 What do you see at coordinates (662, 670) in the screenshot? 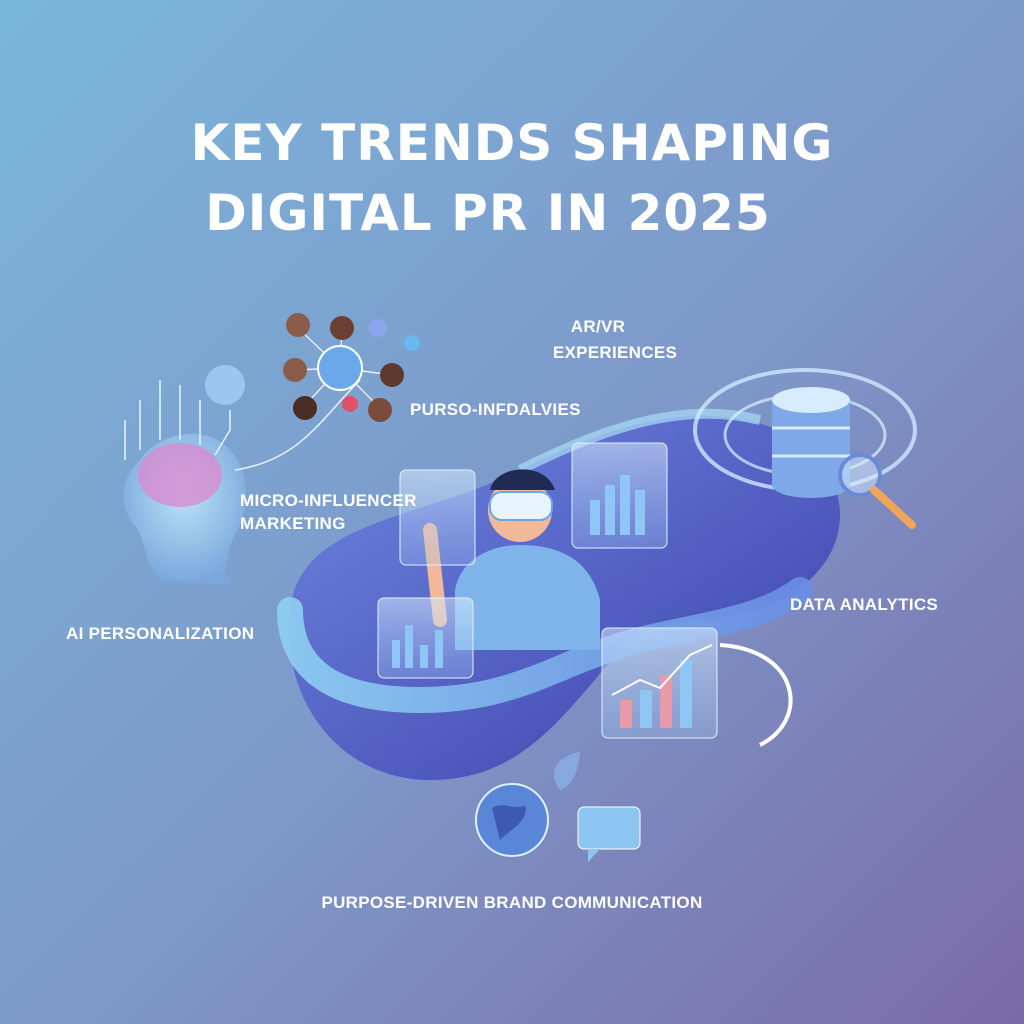
I see `trend-line` at bounding box center [662, 670].